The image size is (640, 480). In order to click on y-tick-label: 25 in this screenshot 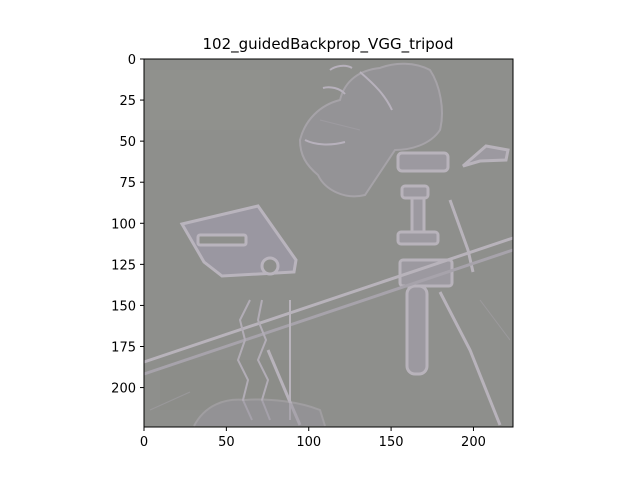, I will do `click(127, 101)`.